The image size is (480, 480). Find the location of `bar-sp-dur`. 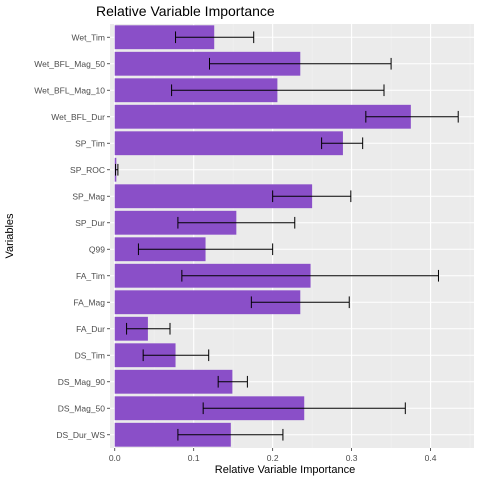

bar-sp-dur is located at coordinates (175, 222).